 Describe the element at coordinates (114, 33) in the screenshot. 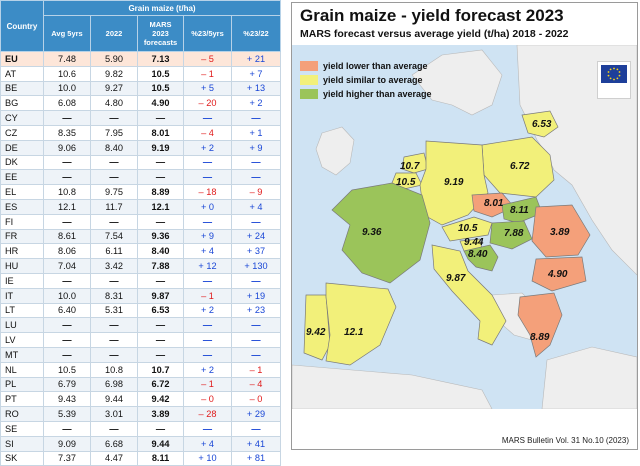

I see `header-2022: 2022` at that location.